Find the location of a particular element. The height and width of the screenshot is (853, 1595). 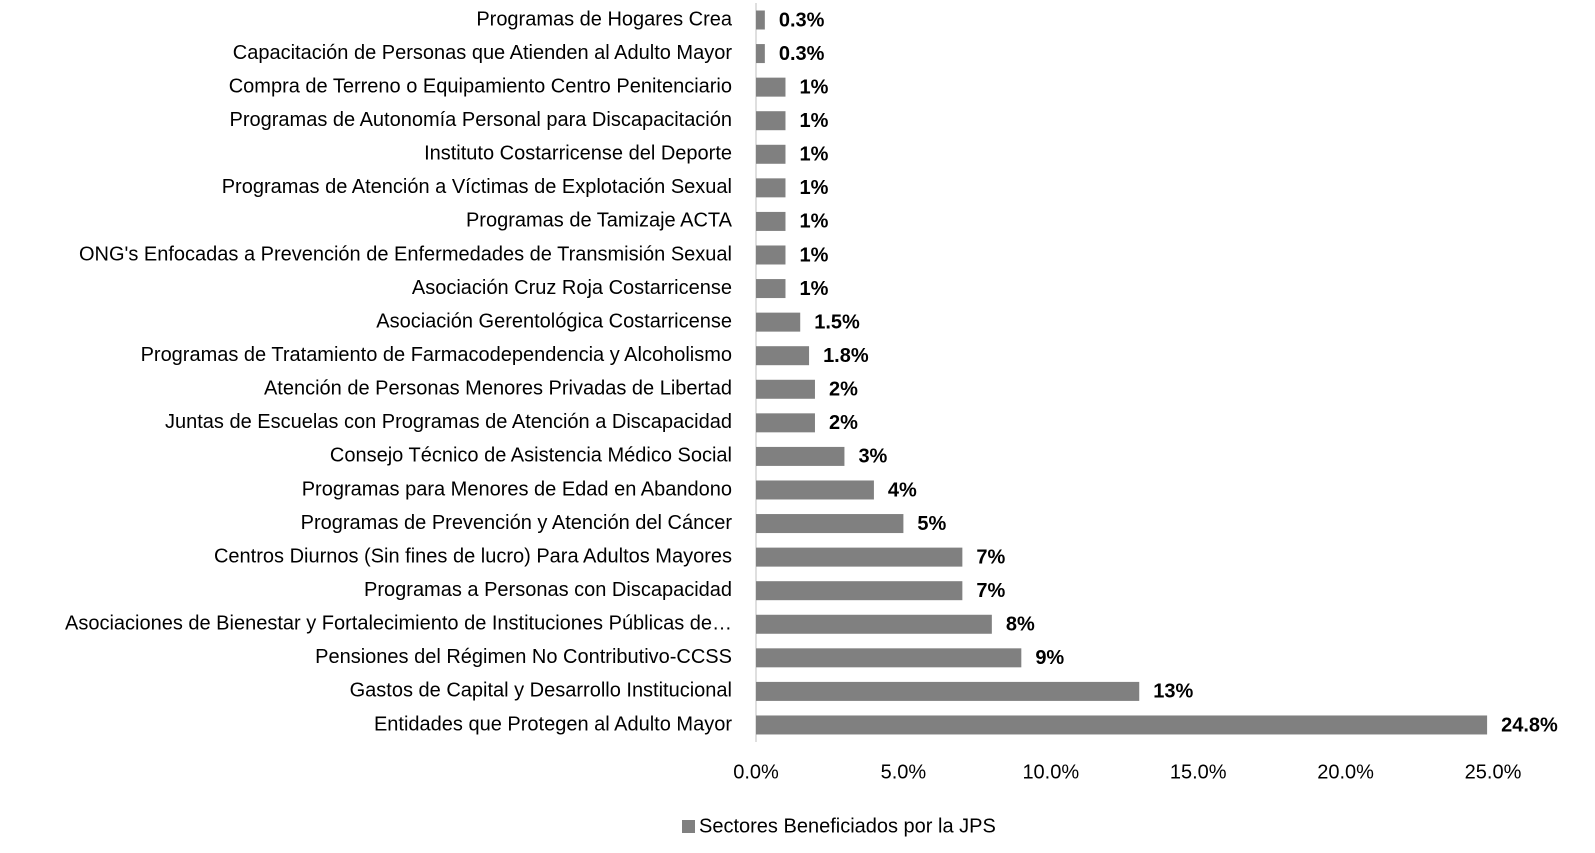

y-tick-label: Asociación Gerentológica Costarricense is located at coordinates (554, 321).